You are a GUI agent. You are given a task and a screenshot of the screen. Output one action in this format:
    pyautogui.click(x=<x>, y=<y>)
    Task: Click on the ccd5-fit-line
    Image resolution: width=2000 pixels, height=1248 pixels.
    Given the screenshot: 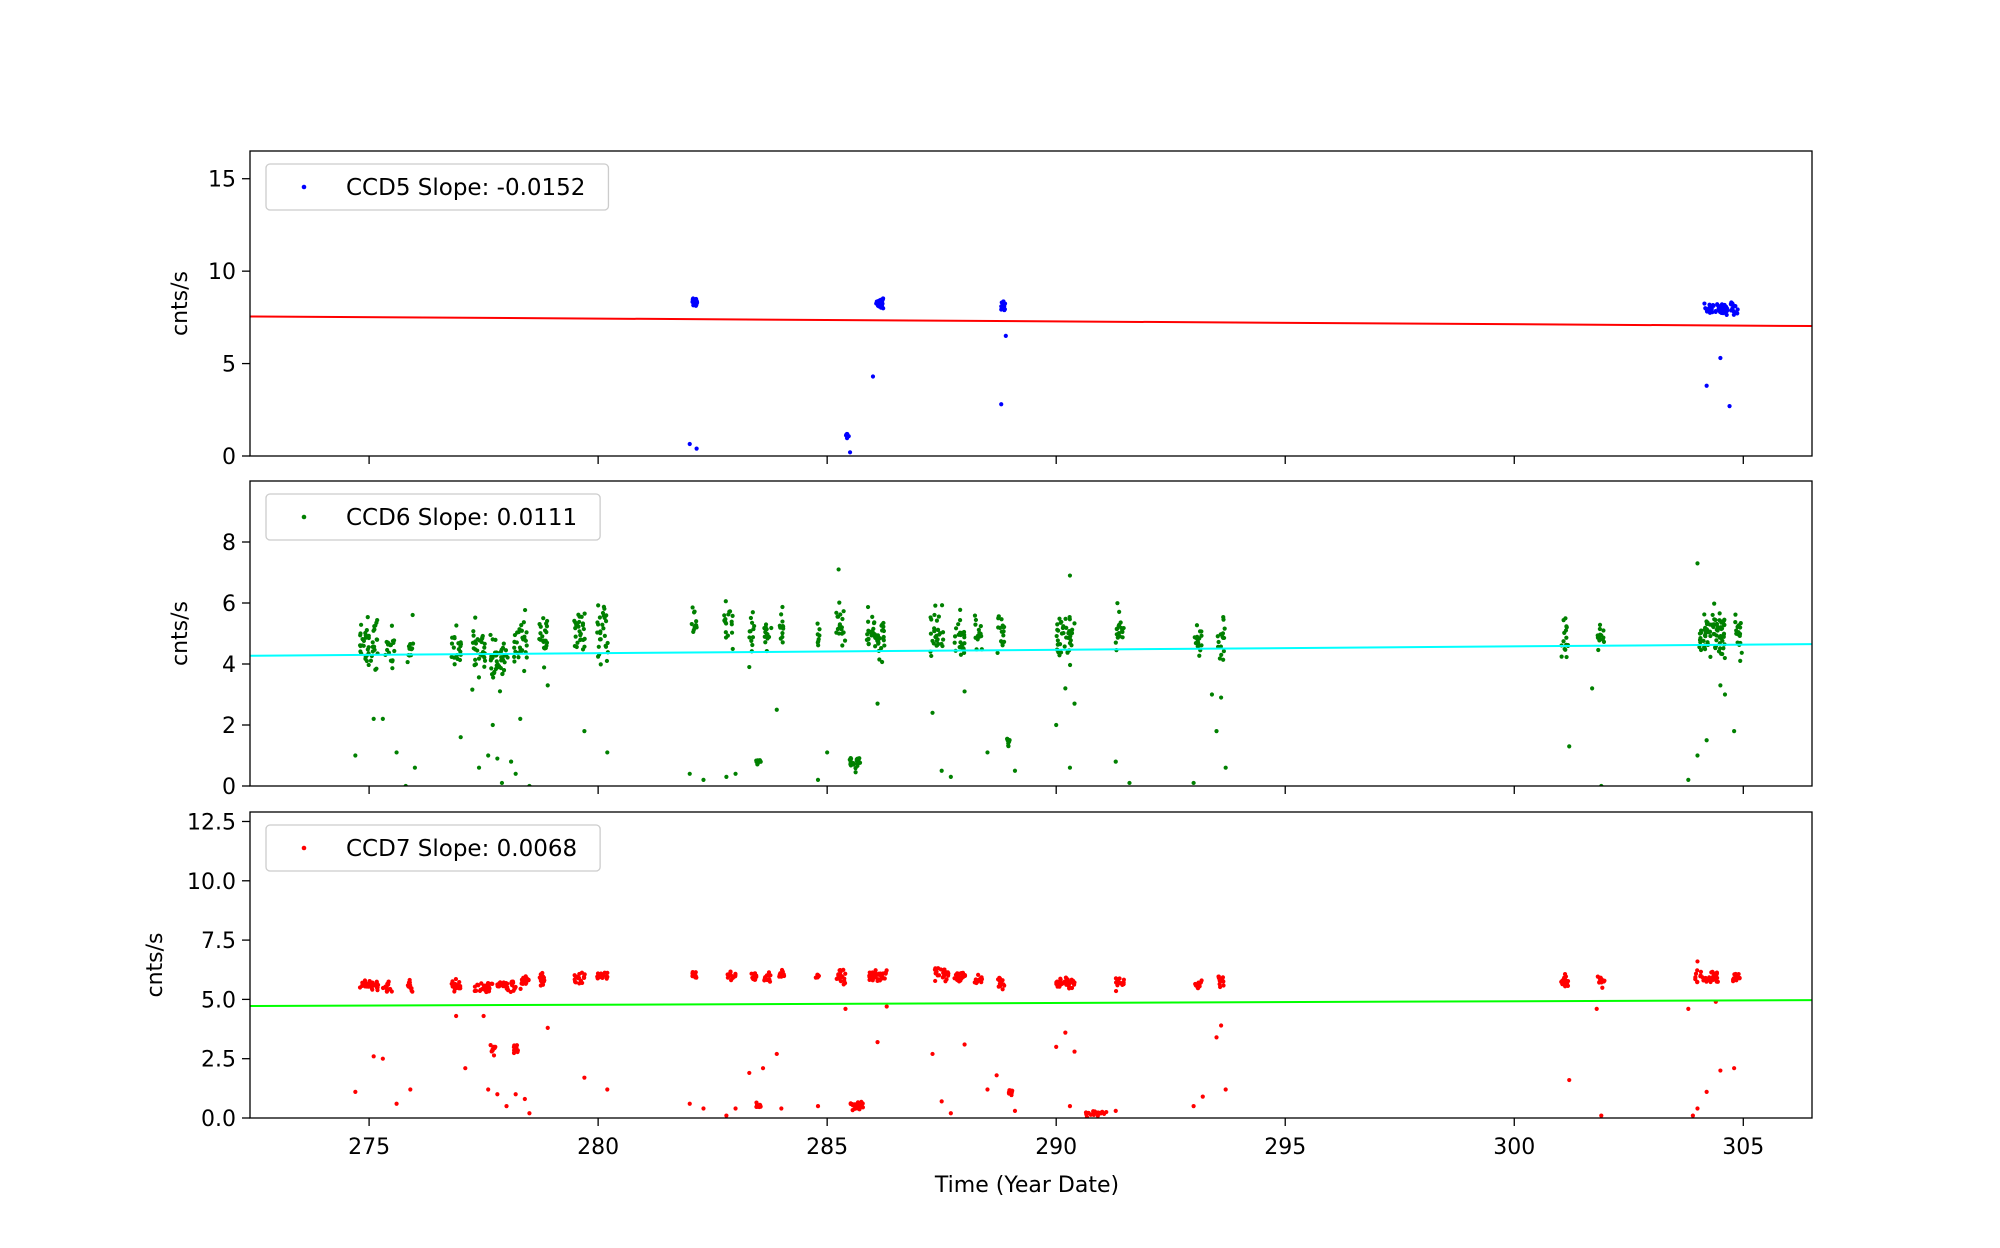 What is the action you would take?
    pyautogui.click(x=1031, y=321)
    